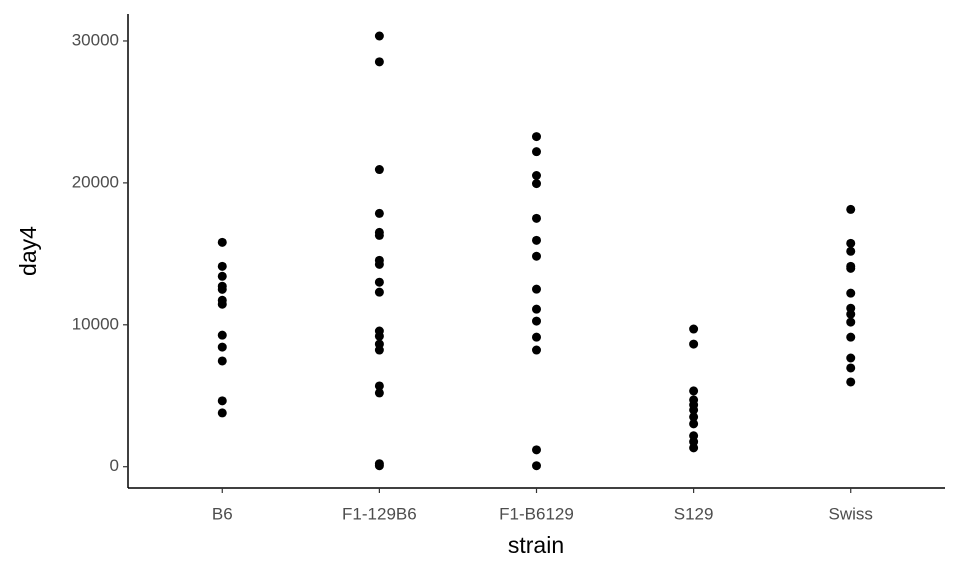  What do you see at coordinates (95, 181) in the screenshot?
I see `y-tick-label: 20000` at bounding box center [95, 181].